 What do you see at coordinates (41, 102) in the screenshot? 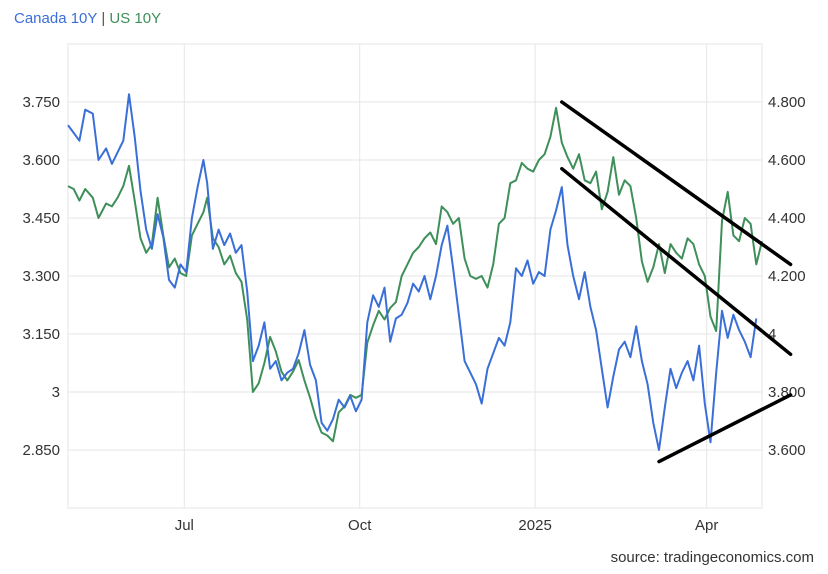
I see `left-tick-label: 3.750` at bounding box center [41, 102].